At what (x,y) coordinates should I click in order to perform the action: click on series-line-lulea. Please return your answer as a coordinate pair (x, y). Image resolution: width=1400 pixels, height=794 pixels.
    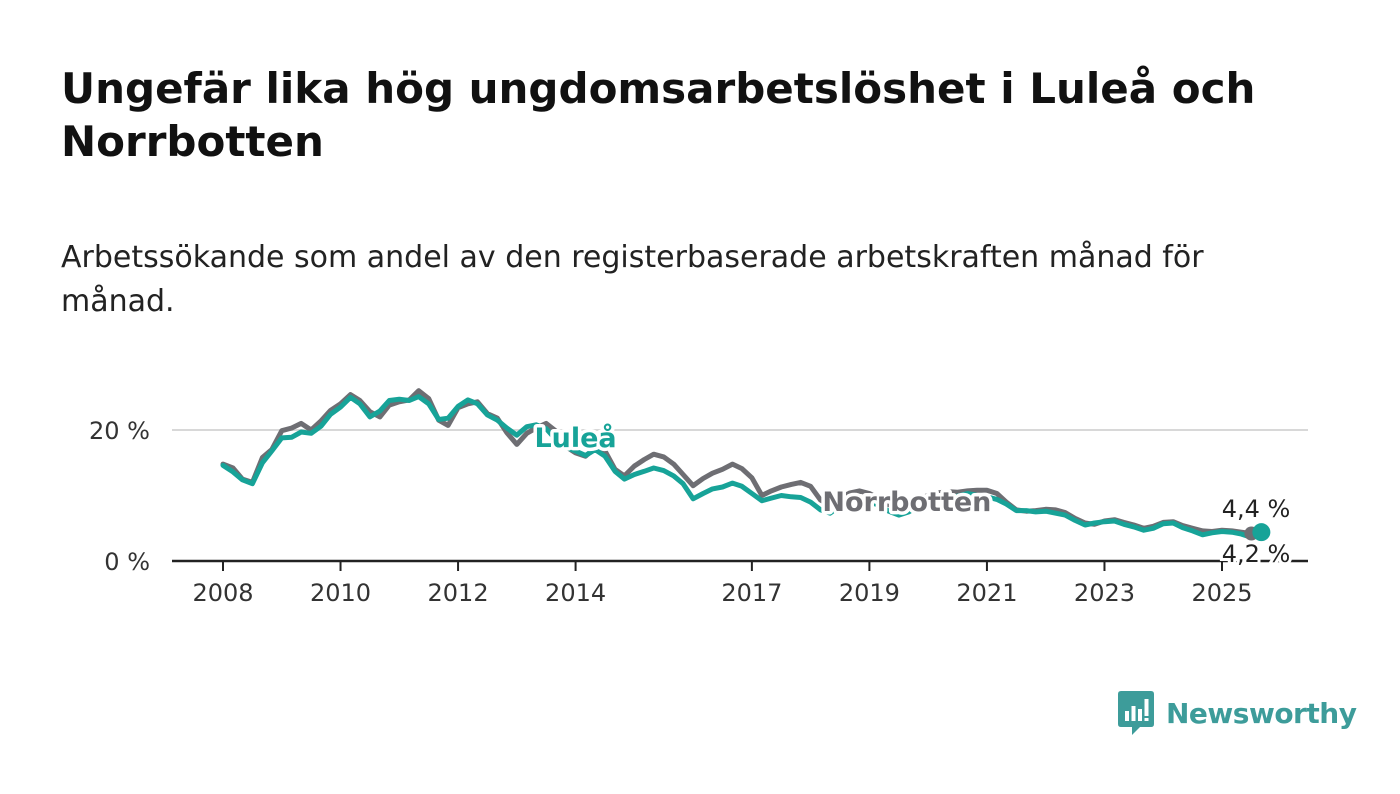
    Looking at the image, I should click on (742, 467).